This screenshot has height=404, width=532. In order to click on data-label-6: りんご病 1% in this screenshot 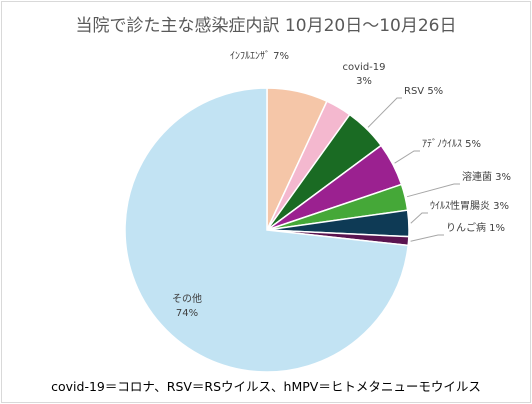, I will do `click(475, 227)`.